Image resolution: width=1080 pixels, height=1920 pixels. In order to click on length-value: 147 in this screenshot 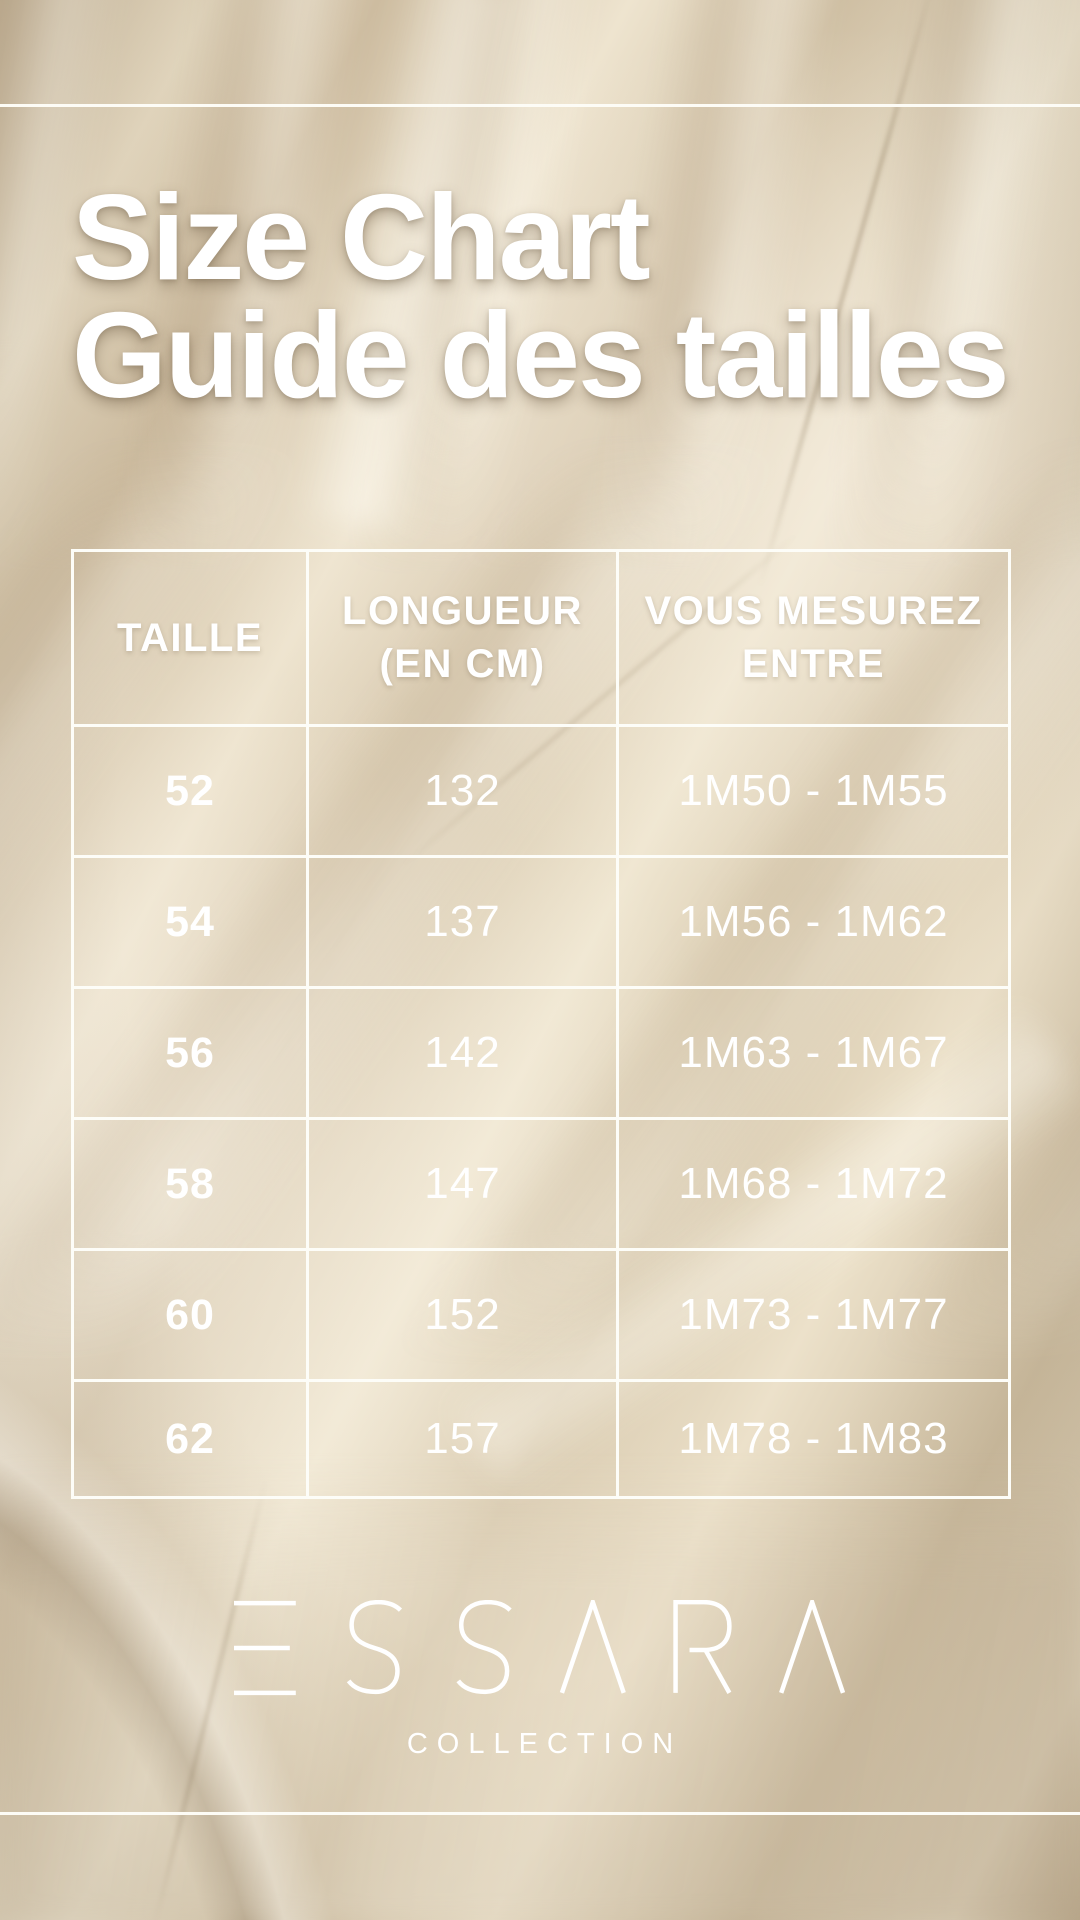, I will do `click(462, 1184)`.